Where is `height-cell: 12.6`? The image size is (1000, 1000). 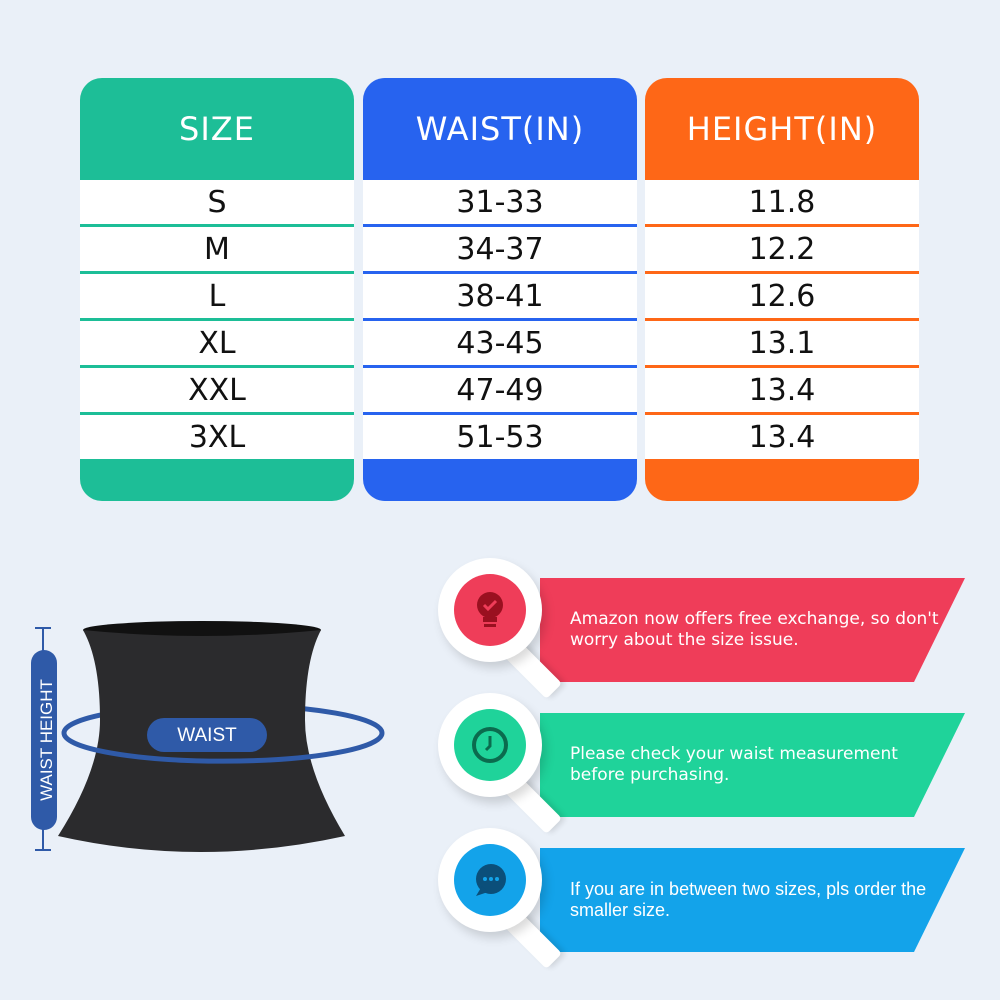 height-cell: 12.6 is located at coordinates (782, 296).